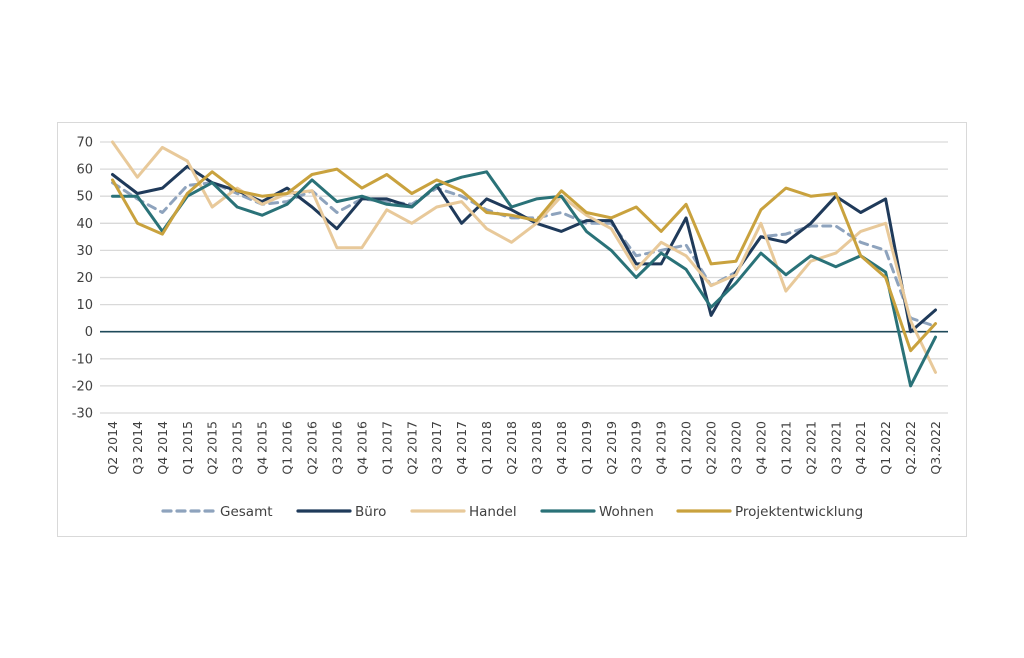 The width and height of the screenshot is (1024, 658). Describe the element at coordinates (511, 448) in the screenshot. I see `x-tick-label: Q2 2018` at that location.